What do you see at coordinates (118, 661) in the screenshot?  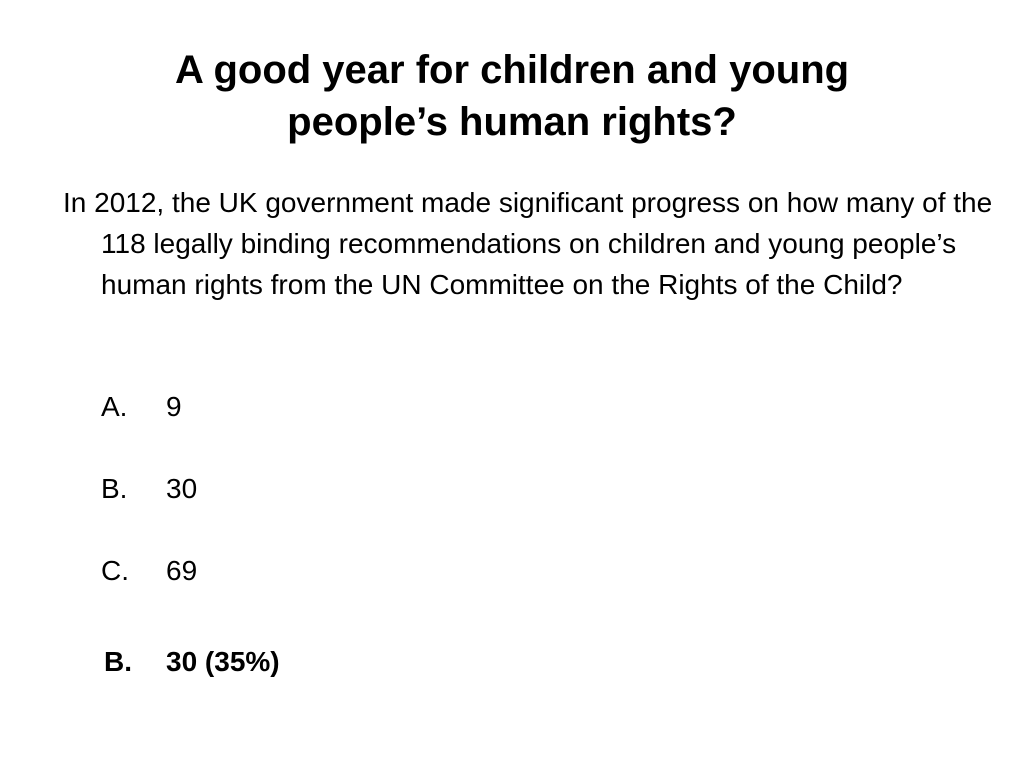 I see `answer-letter: B.` at bounding box center [118, 661].